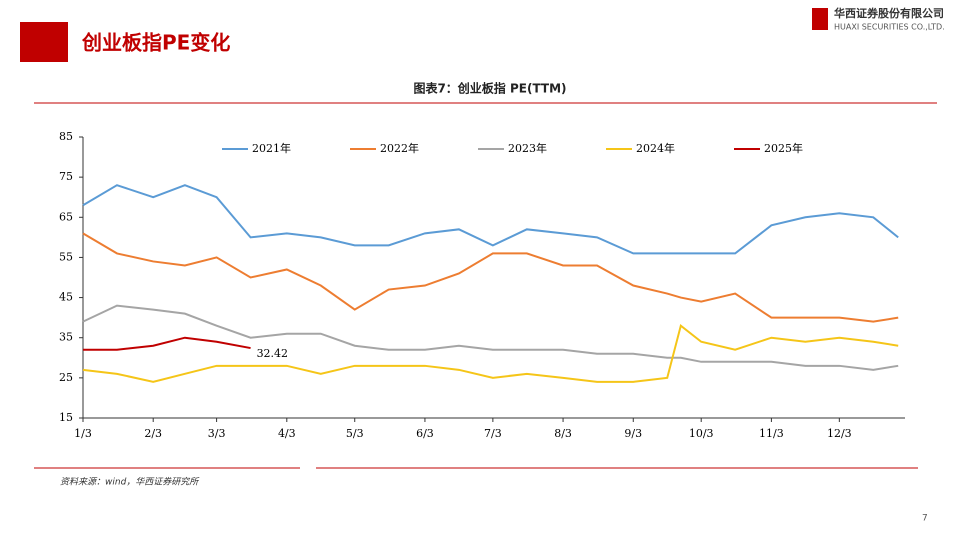 The image size is (960, 542). Describe the element at coordinates (155, 43) in the screenshot. I see `heading: 创业板指PE变化` at that location.